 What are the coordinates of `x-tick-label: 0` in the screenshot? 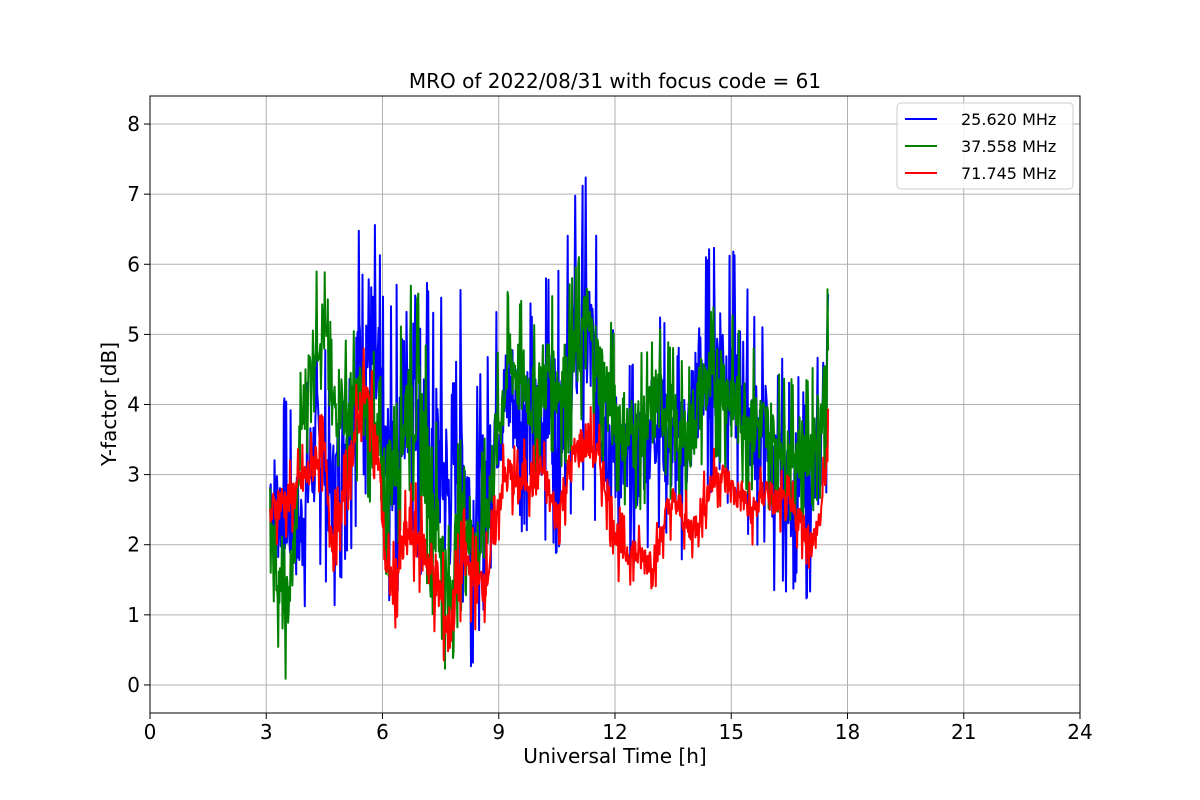 It's located at (150, 732).